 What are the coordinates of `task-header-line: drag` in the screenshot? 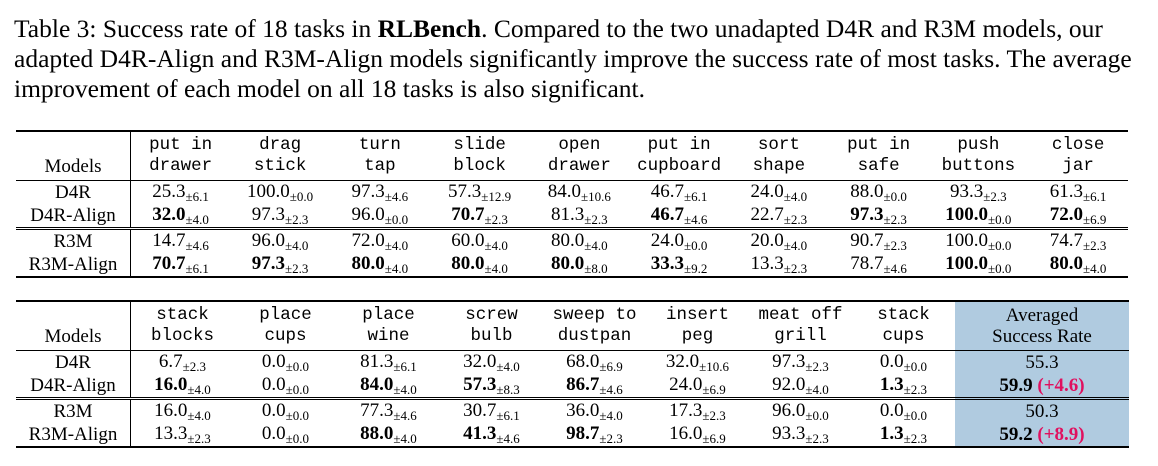 It's located at (280, 145).